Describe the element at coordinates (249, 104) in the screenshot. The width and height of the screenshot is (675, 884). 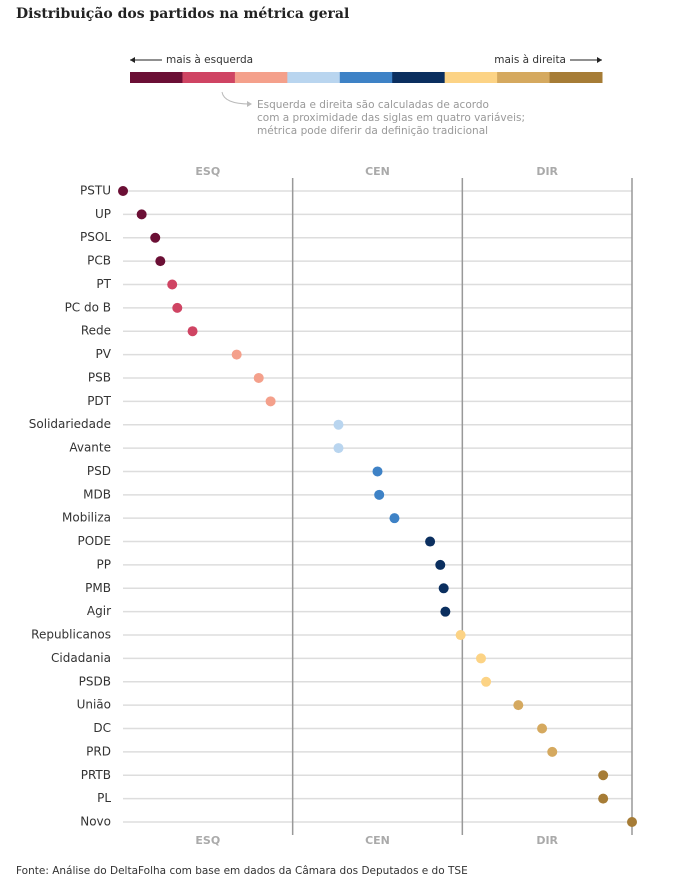
I see `note-arrow-head` at that location.